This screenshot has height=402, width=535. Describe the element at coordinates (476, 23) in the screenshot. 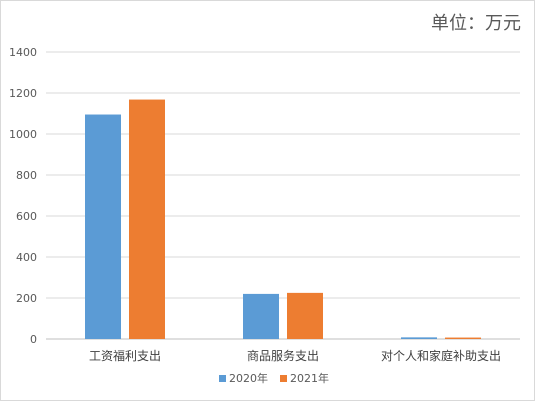

I see `unit-label: 单位：万元` at that location.